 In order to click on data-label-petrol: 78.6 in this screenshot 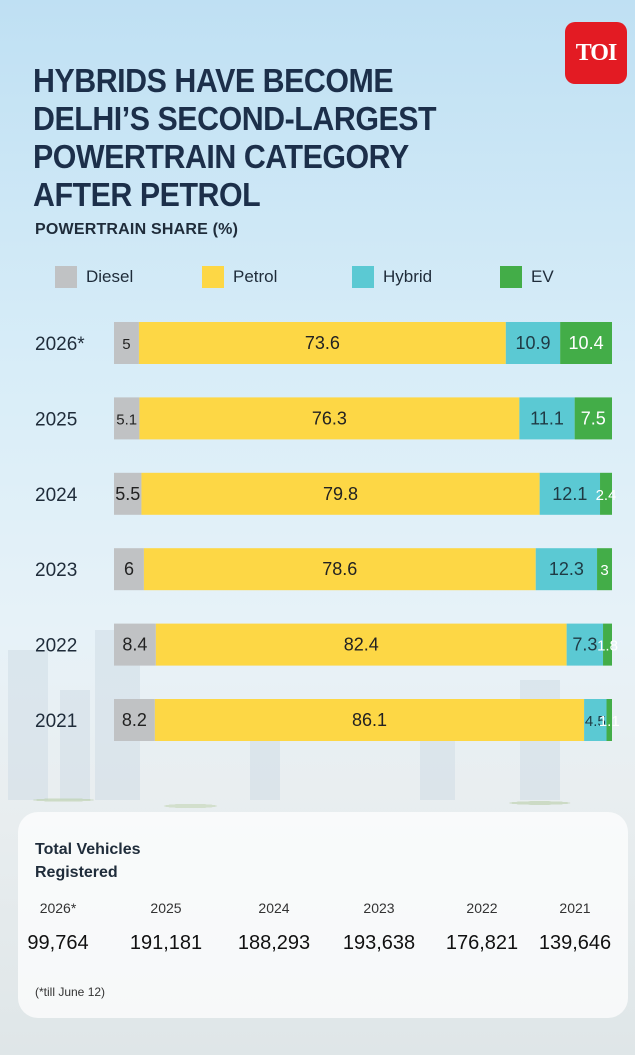, I will do `click(339, 569)`.